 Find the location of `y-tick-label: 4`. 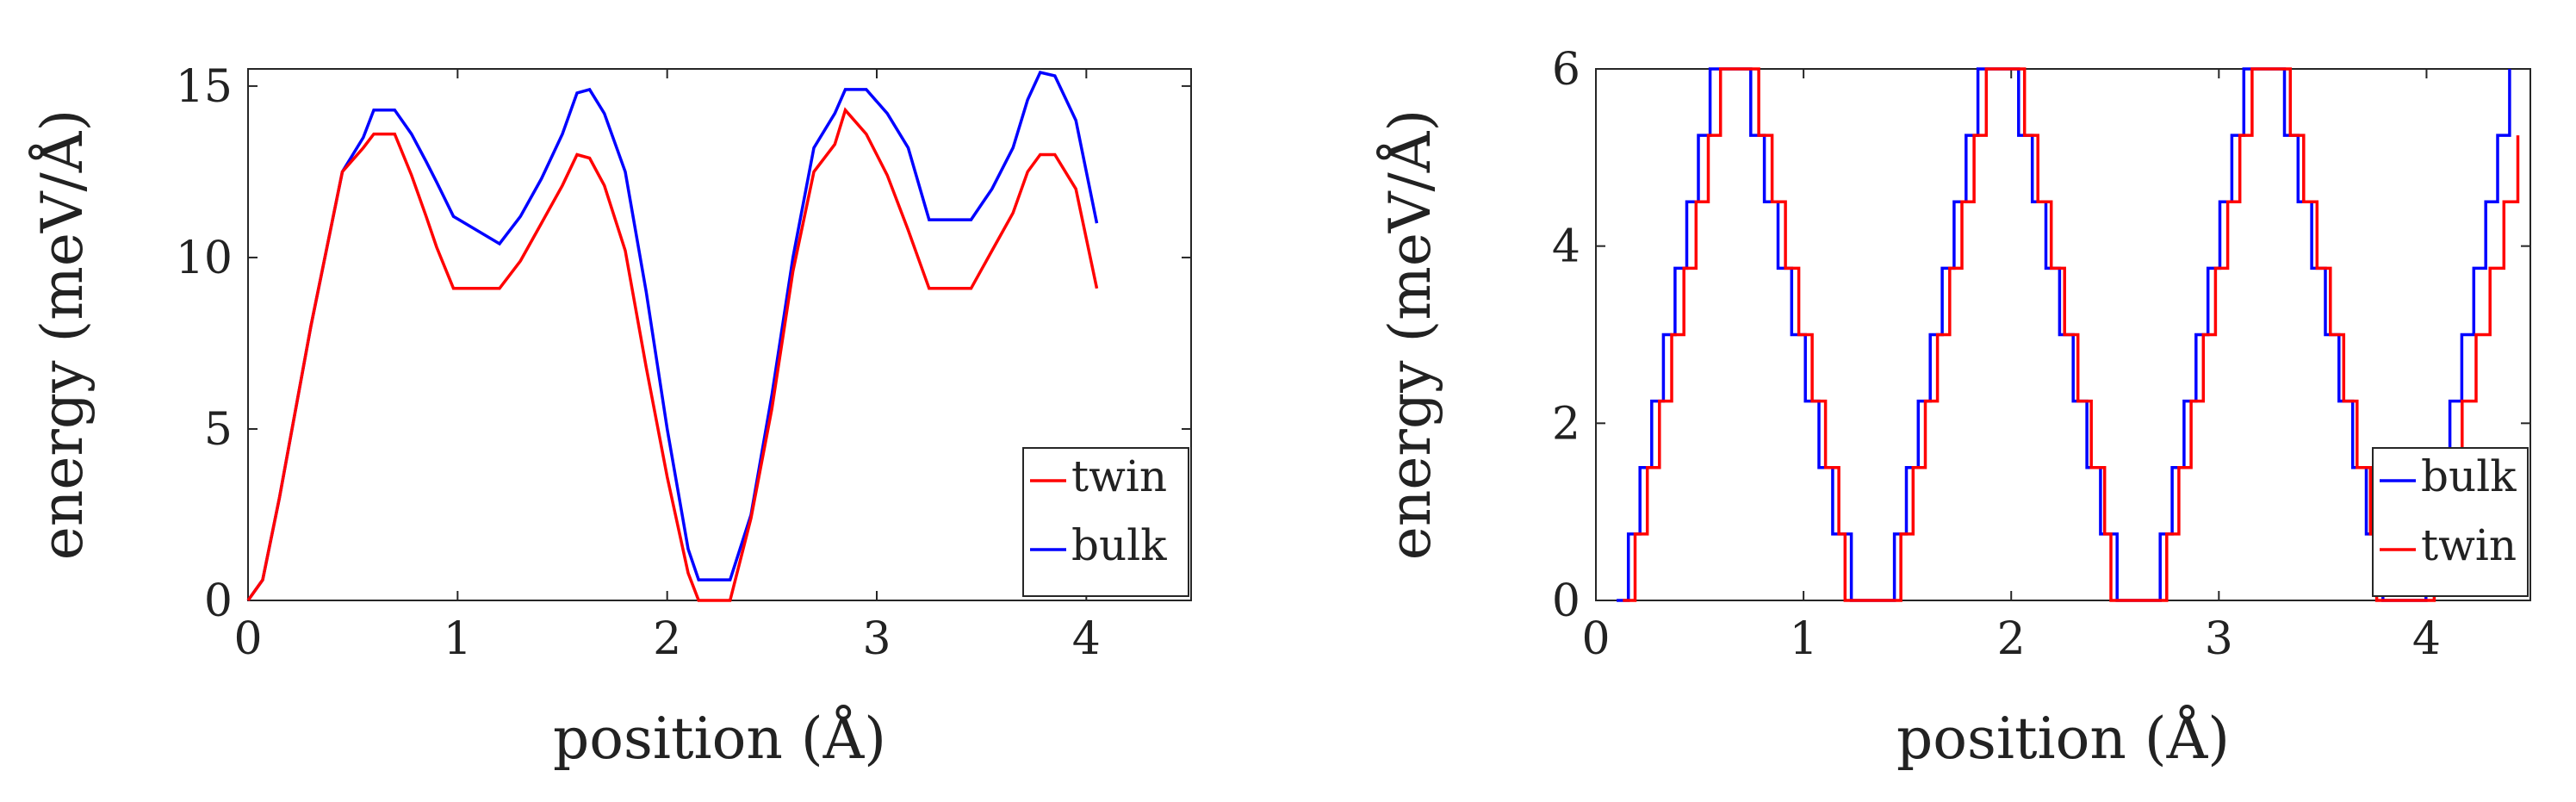

y-tick-label: 4 is located at coordinates (1566, 247).